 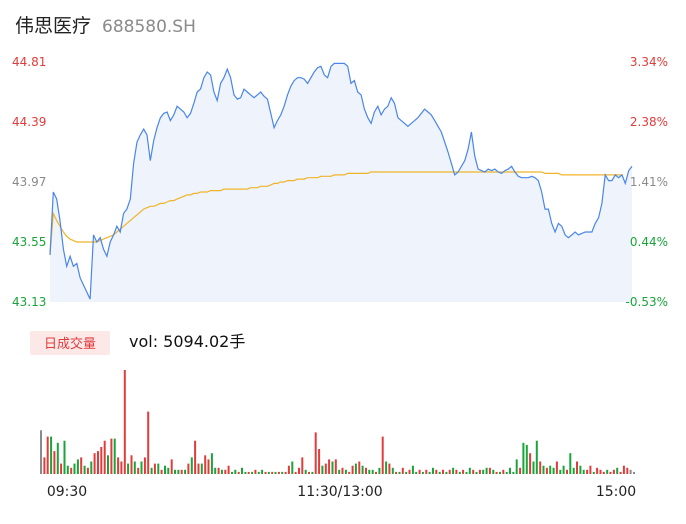 I want to click on y-tick-left: 44.39, so click(x=29, y=122).